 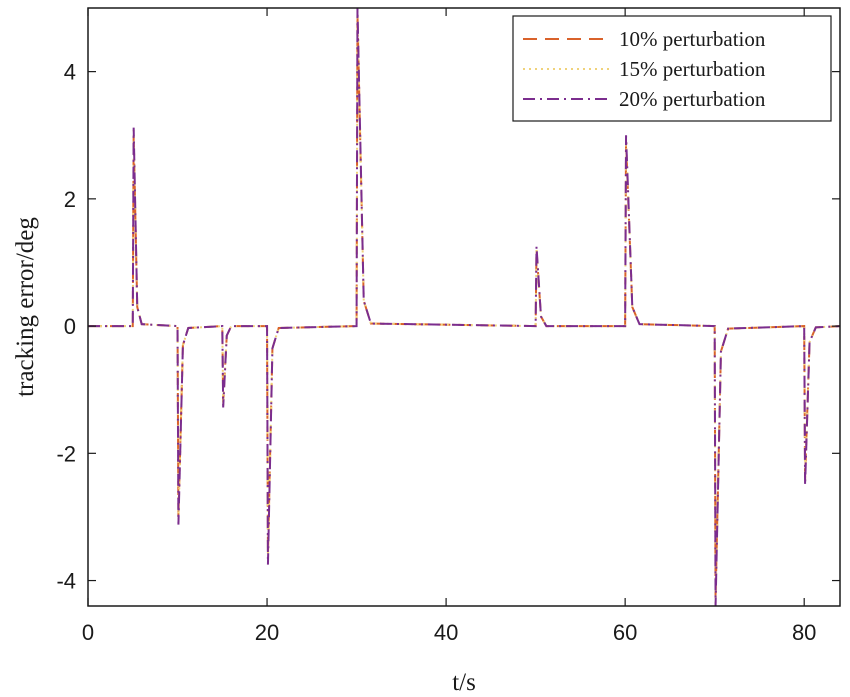 I want to click on x-axis-label: t/s, so click(x=464, y=682).